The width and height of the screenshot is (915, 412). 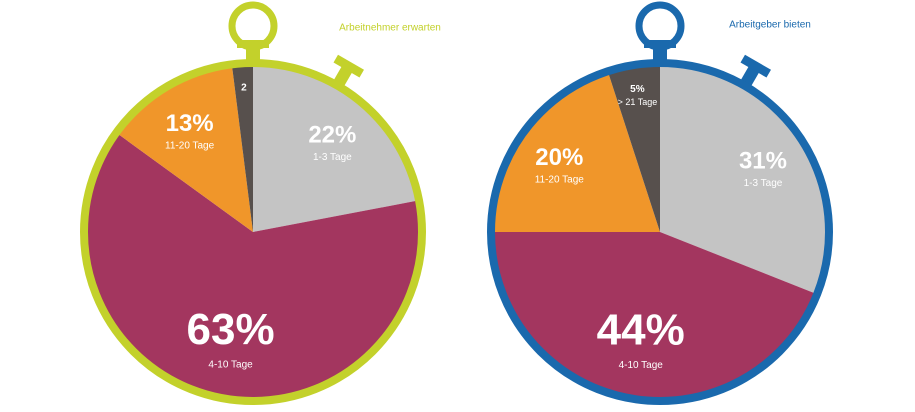 I want to click on value-label: 5%, so click(x=637, y=89).